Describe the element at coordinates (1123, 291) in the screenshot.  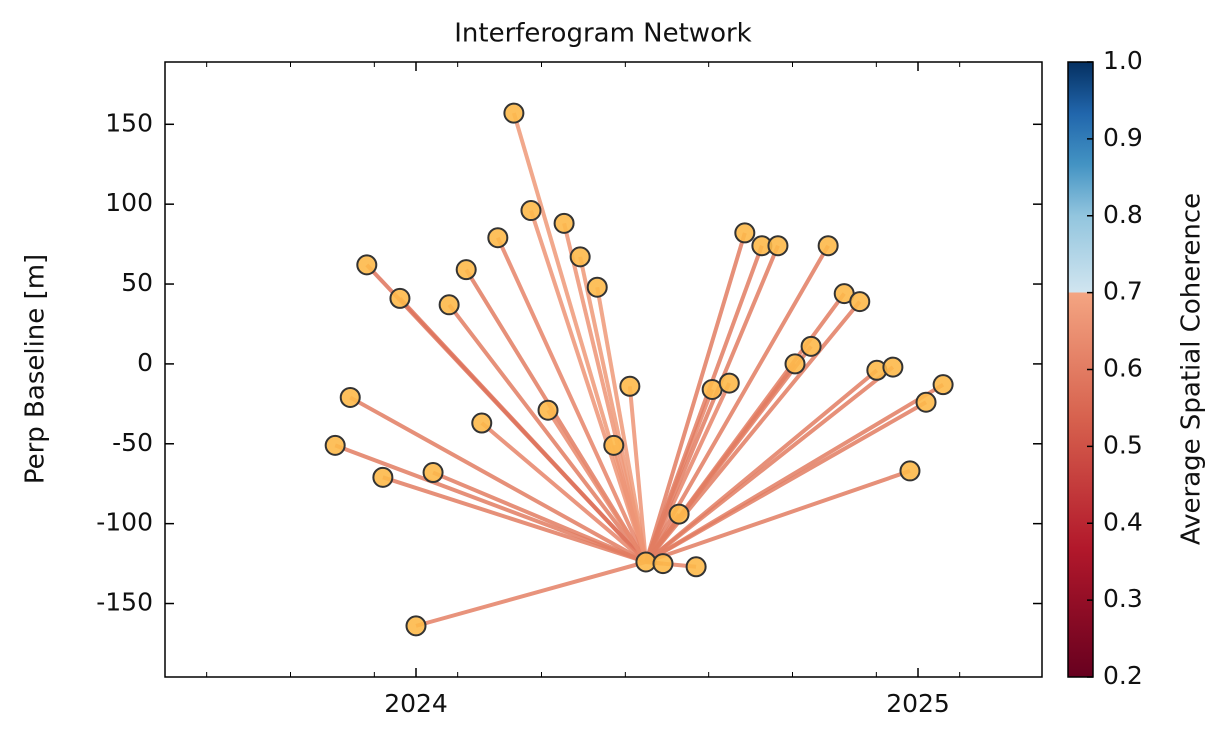
I see `colorbar-tick-label: 0.7` at that location.